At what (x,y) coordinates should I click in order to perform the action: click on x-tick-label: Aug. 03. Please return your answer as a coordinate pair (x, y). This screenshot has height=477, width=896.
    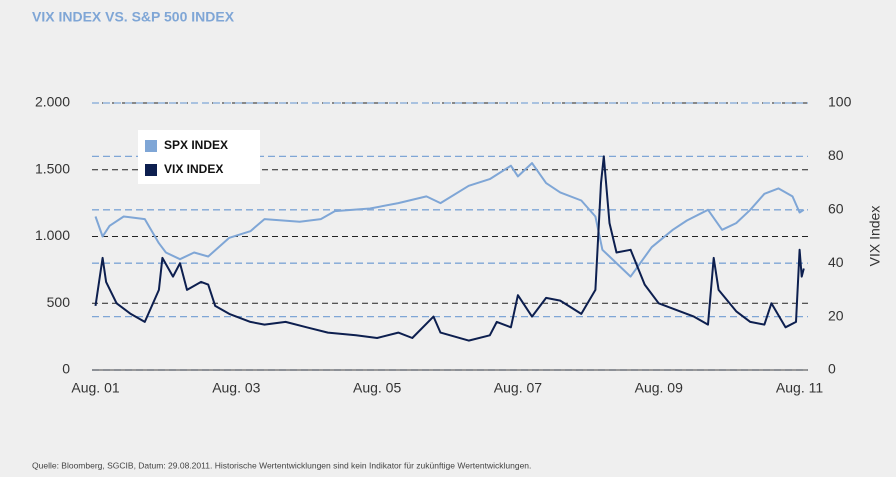
    Looking at the image, I should click on (236, 388).